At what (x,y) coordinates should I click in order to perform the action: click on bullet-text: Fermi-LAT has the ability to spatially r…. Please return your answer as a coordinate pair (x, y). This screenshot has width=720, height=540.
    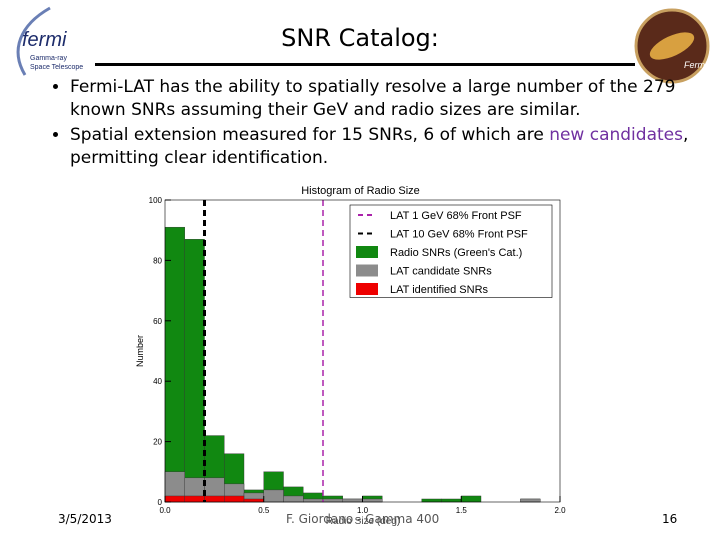
    Looking at the image, I should click on (373, 98).